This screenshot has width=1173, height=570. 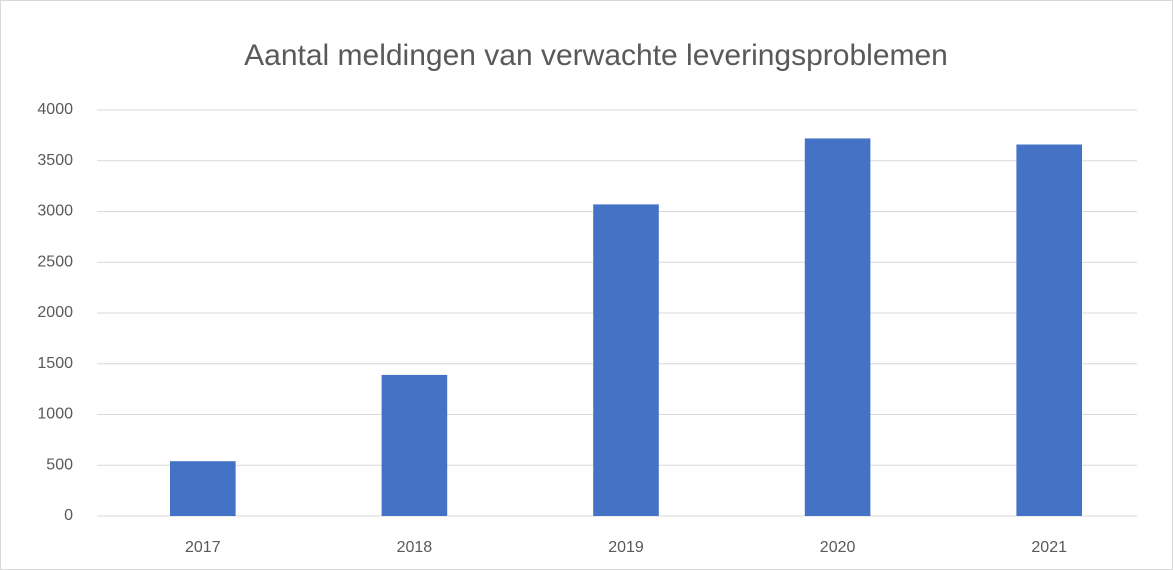 I want to click on x-tick-label: 2021, so click(x=1049, y=547).